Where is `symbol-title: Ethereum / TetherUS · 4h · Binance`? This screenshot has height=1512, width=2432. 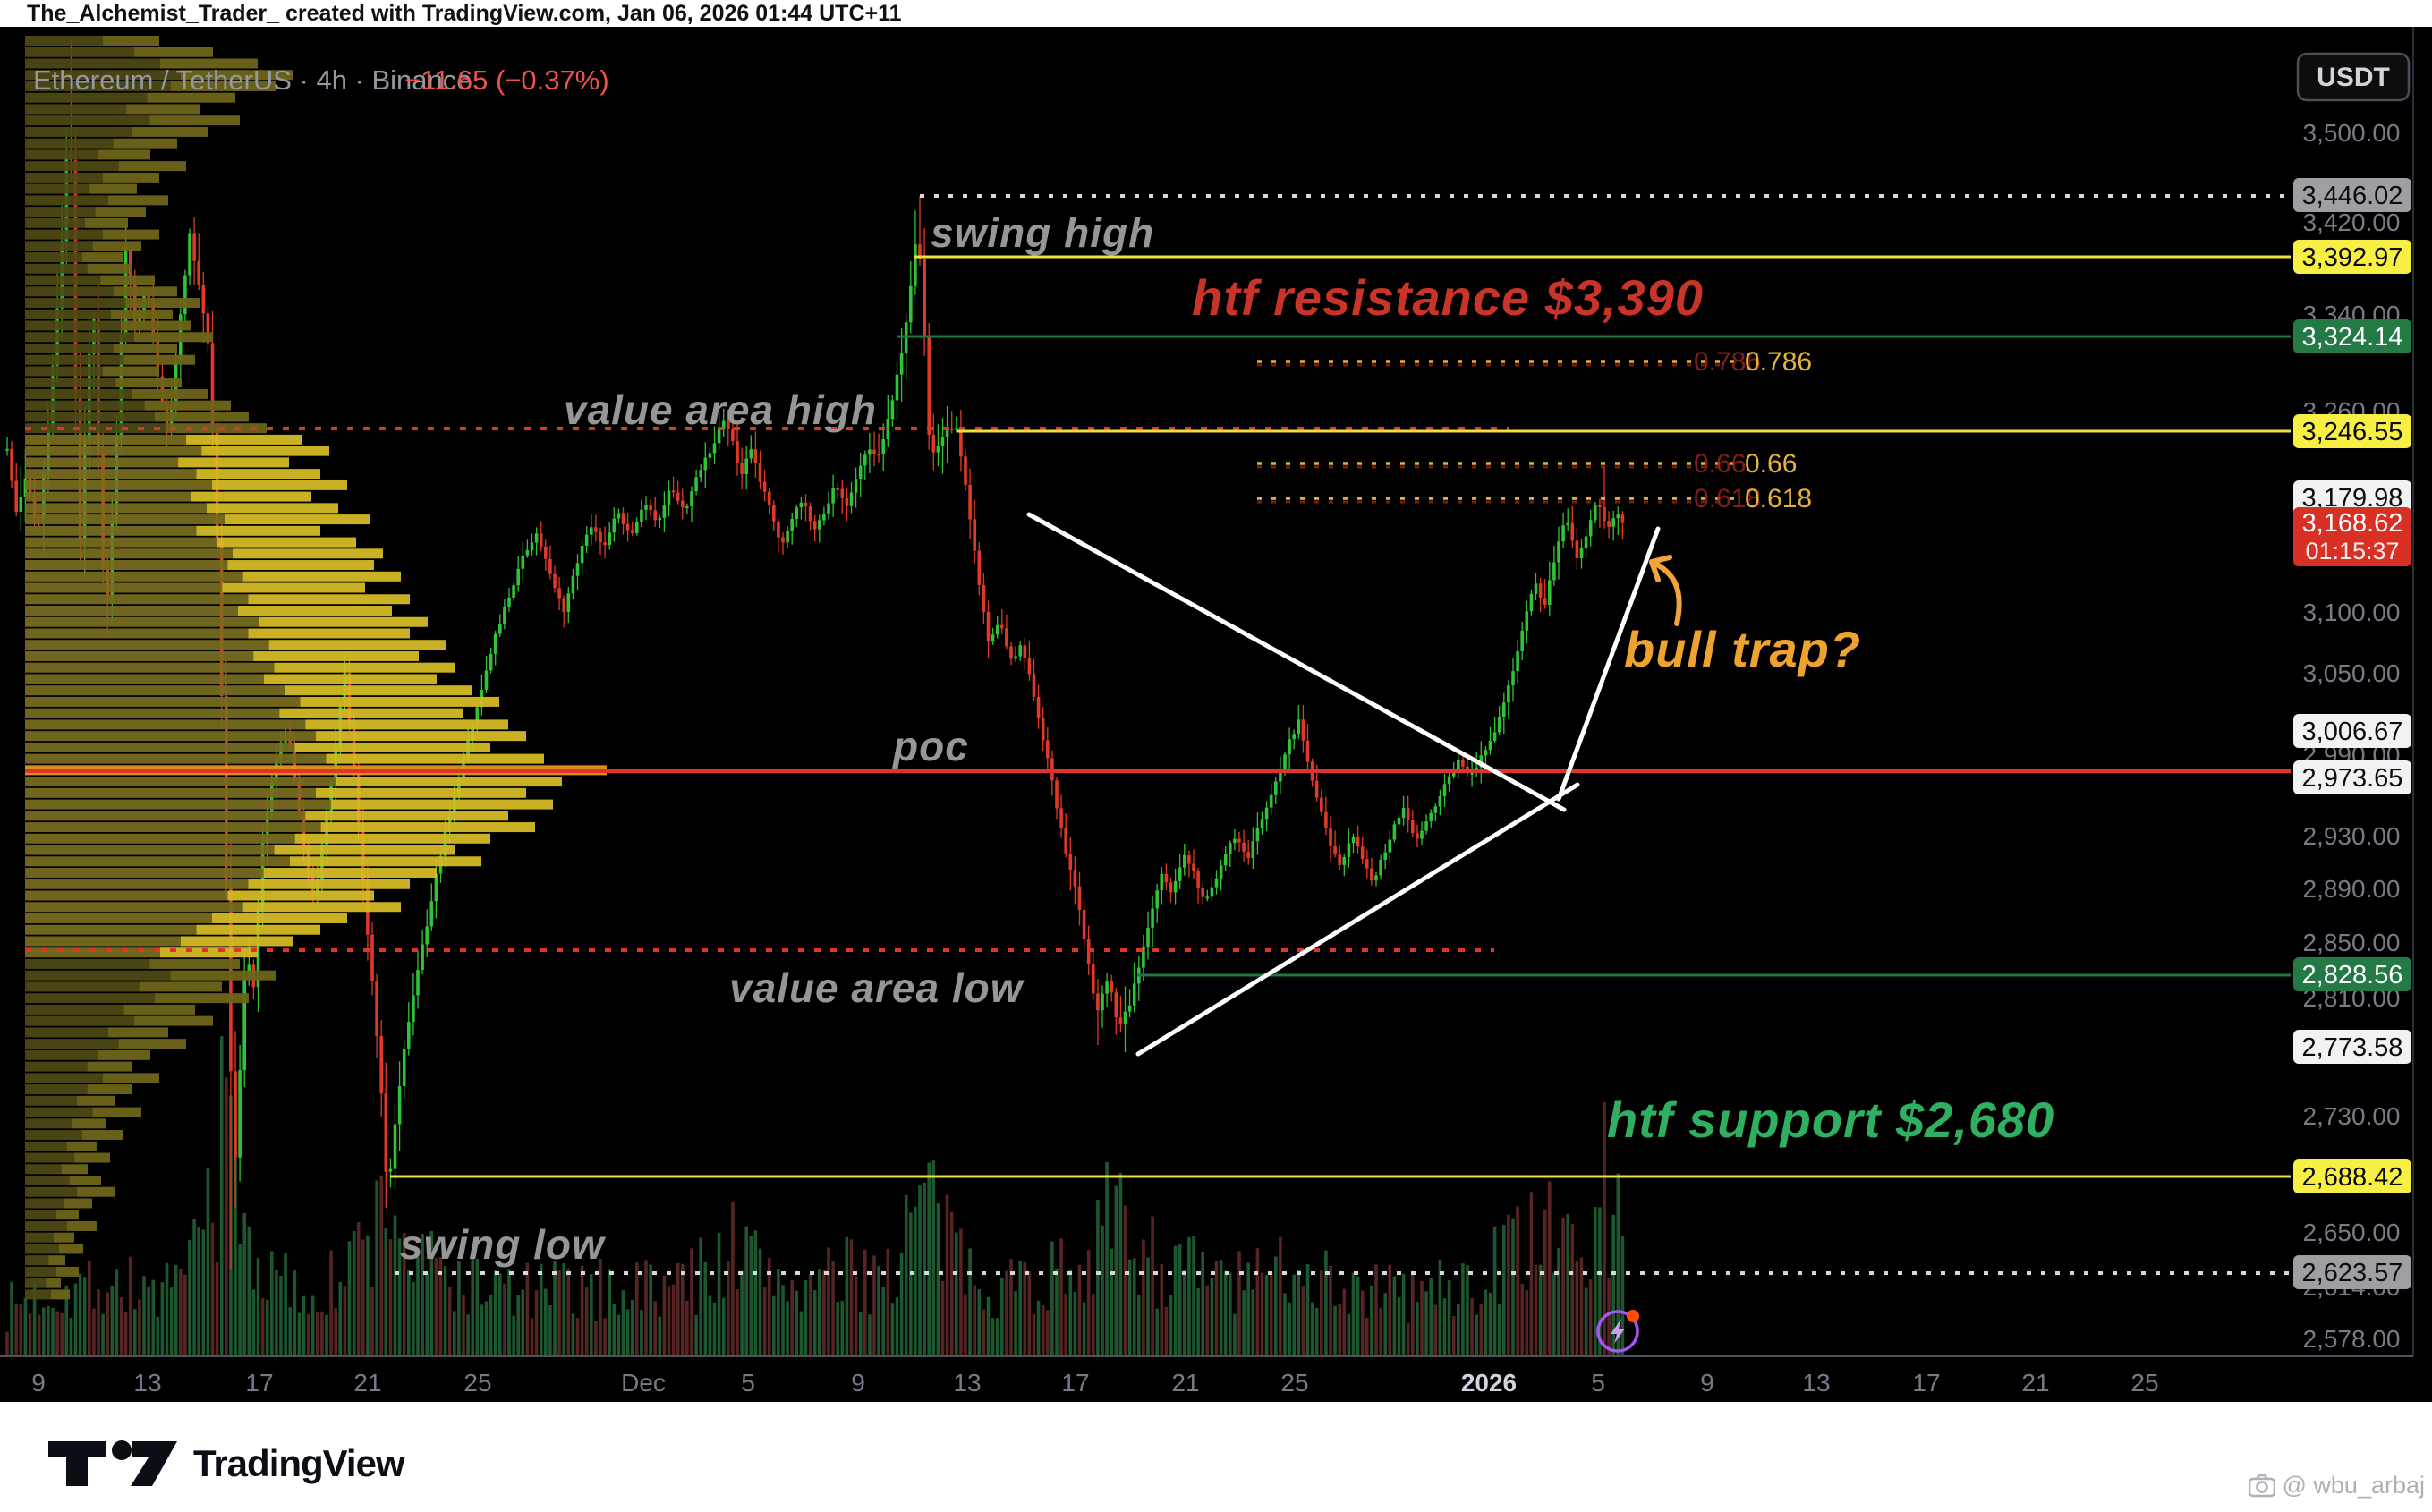
symbol-title: Ethereum / TetherUS · 4h · Binance is located at coordinates (253, 80).